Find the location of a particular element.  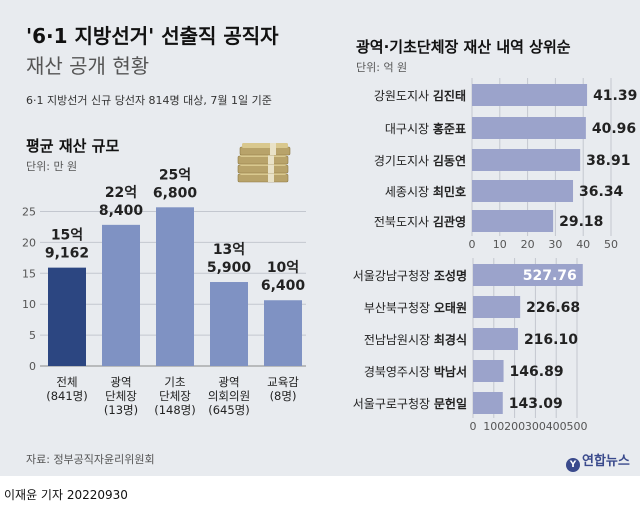

data-label: 40.96 is located at coordinates (614, 129).